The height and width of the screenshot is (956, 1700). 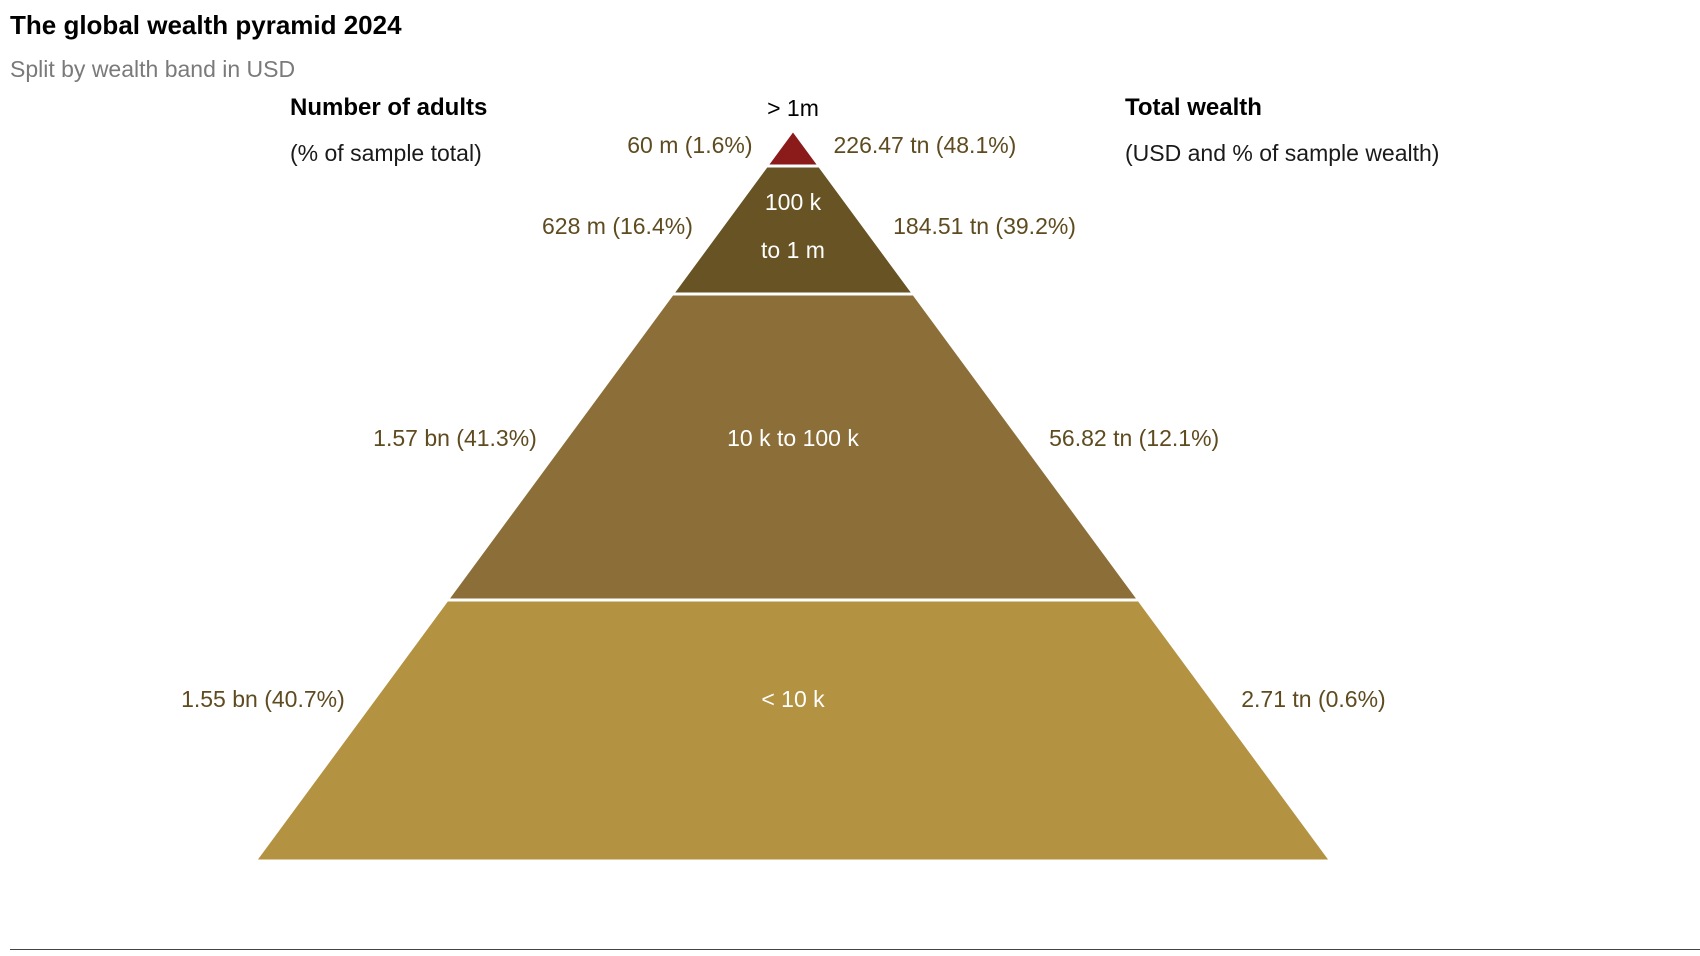 What do you see at coordinates (153, 69) in the screenshot?
I see `chart-subtitle: Split by wealth band in USD` at bounding box center [153, 69].